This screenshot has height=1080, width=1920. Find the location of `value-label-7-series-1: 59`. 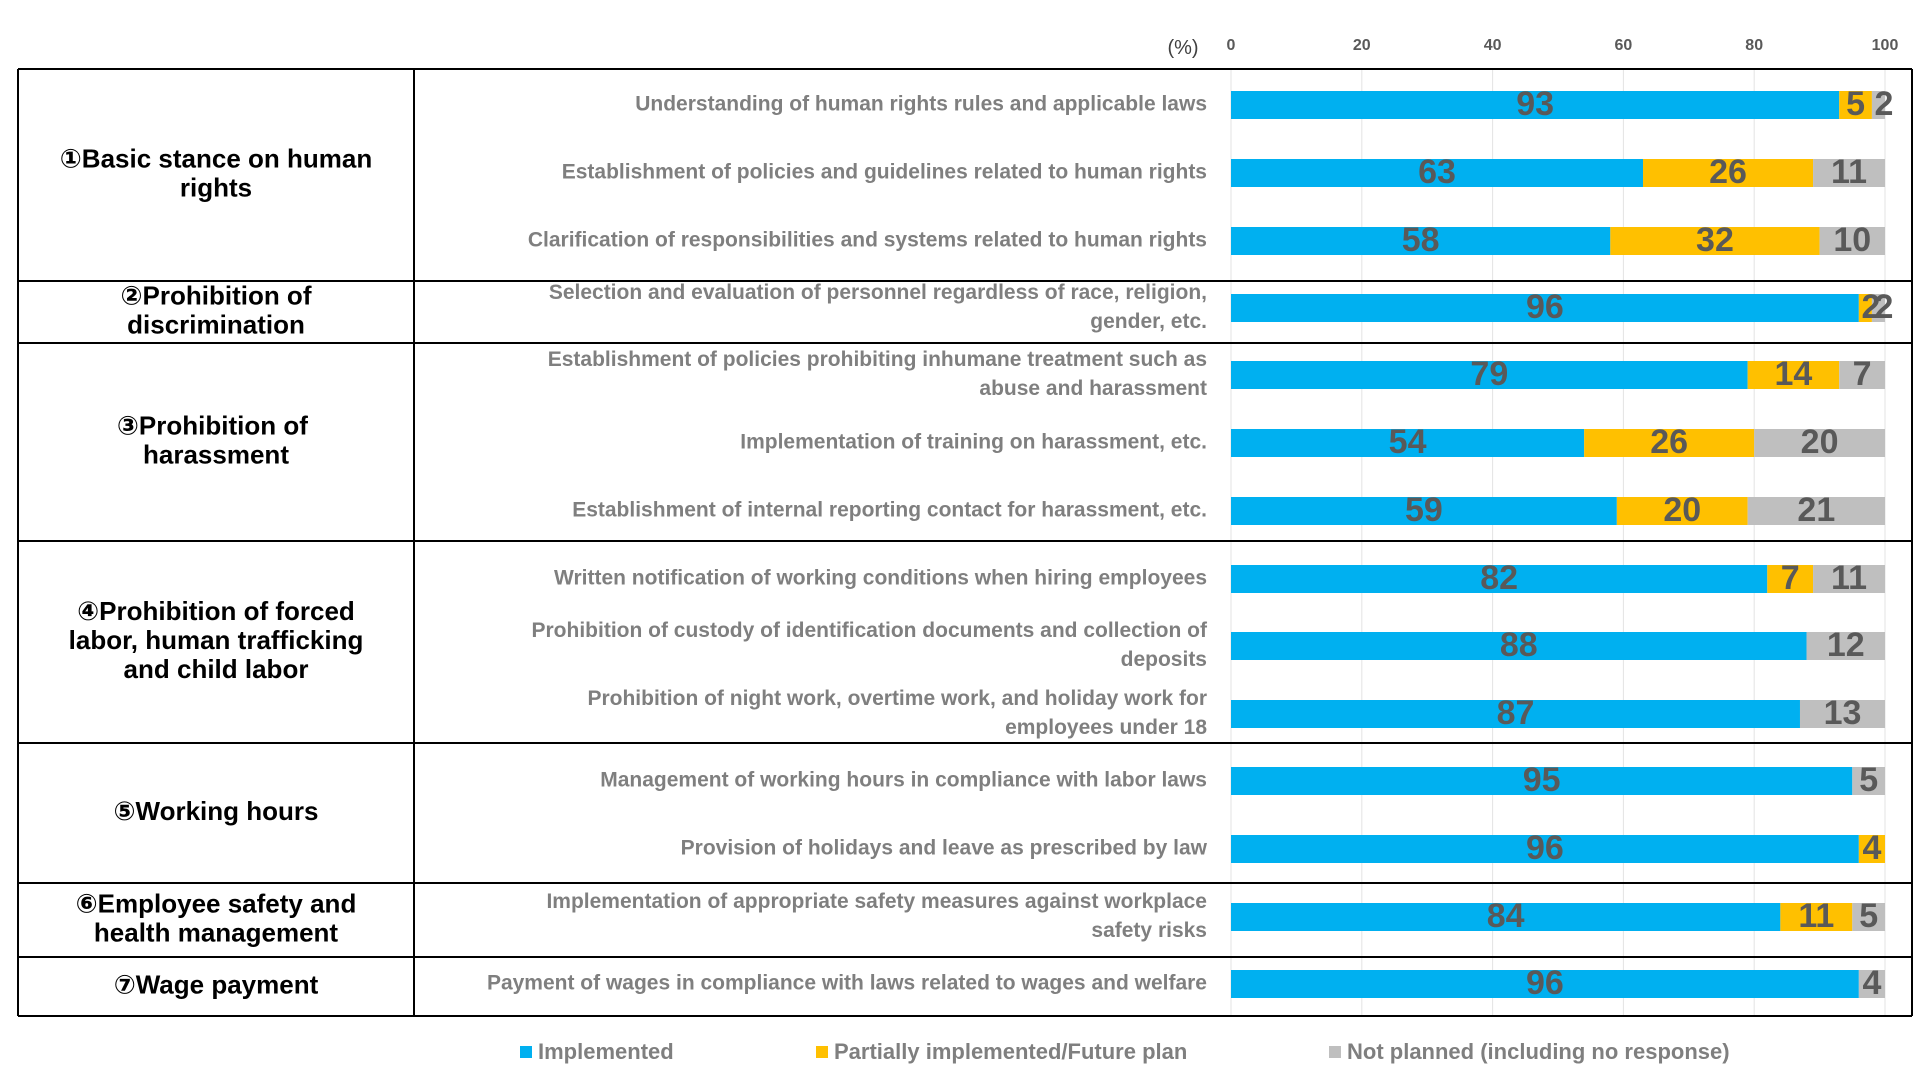

value-label-7-series-1: 59 is located at coordinates (1424, 510).